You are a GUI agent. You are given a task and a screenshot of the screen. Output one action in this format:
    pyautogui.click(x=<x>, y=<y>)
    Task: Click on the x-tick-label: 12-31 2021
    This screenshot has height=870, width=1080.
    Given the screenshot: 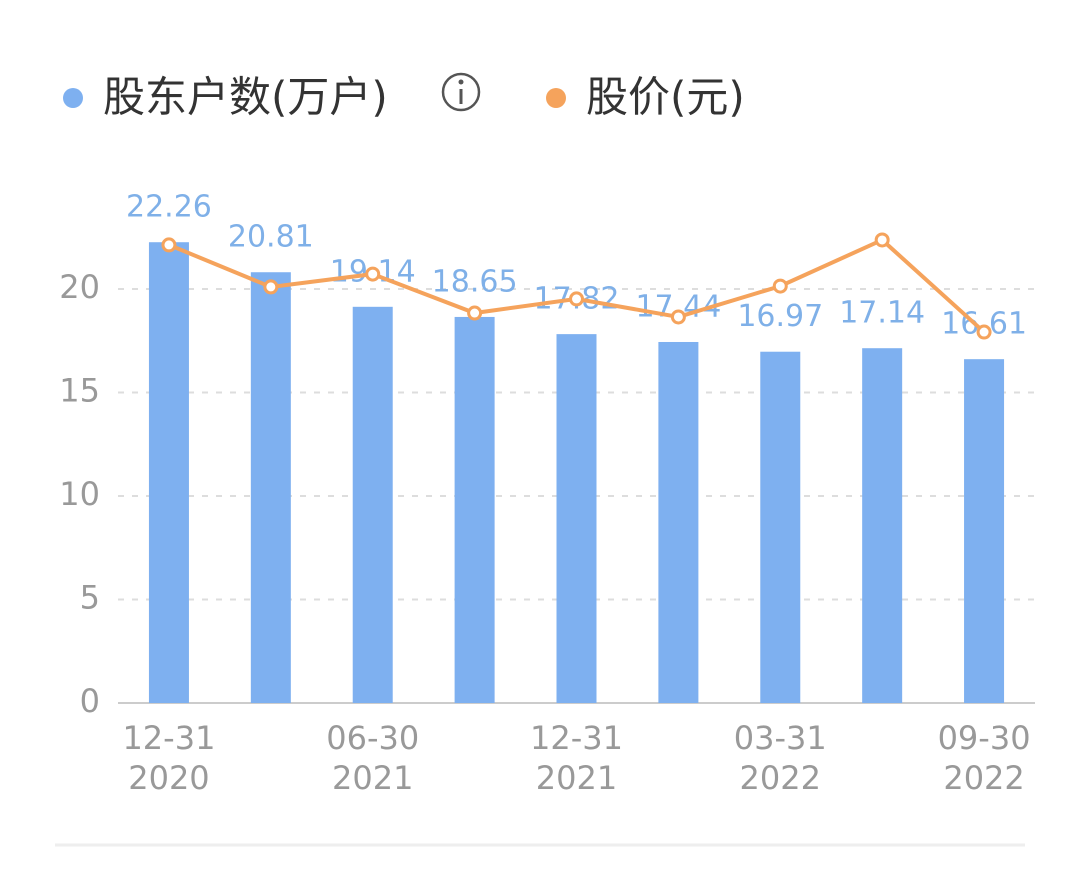 What is the action you would take?
    pyautogui.click(x=576, y=758)
    